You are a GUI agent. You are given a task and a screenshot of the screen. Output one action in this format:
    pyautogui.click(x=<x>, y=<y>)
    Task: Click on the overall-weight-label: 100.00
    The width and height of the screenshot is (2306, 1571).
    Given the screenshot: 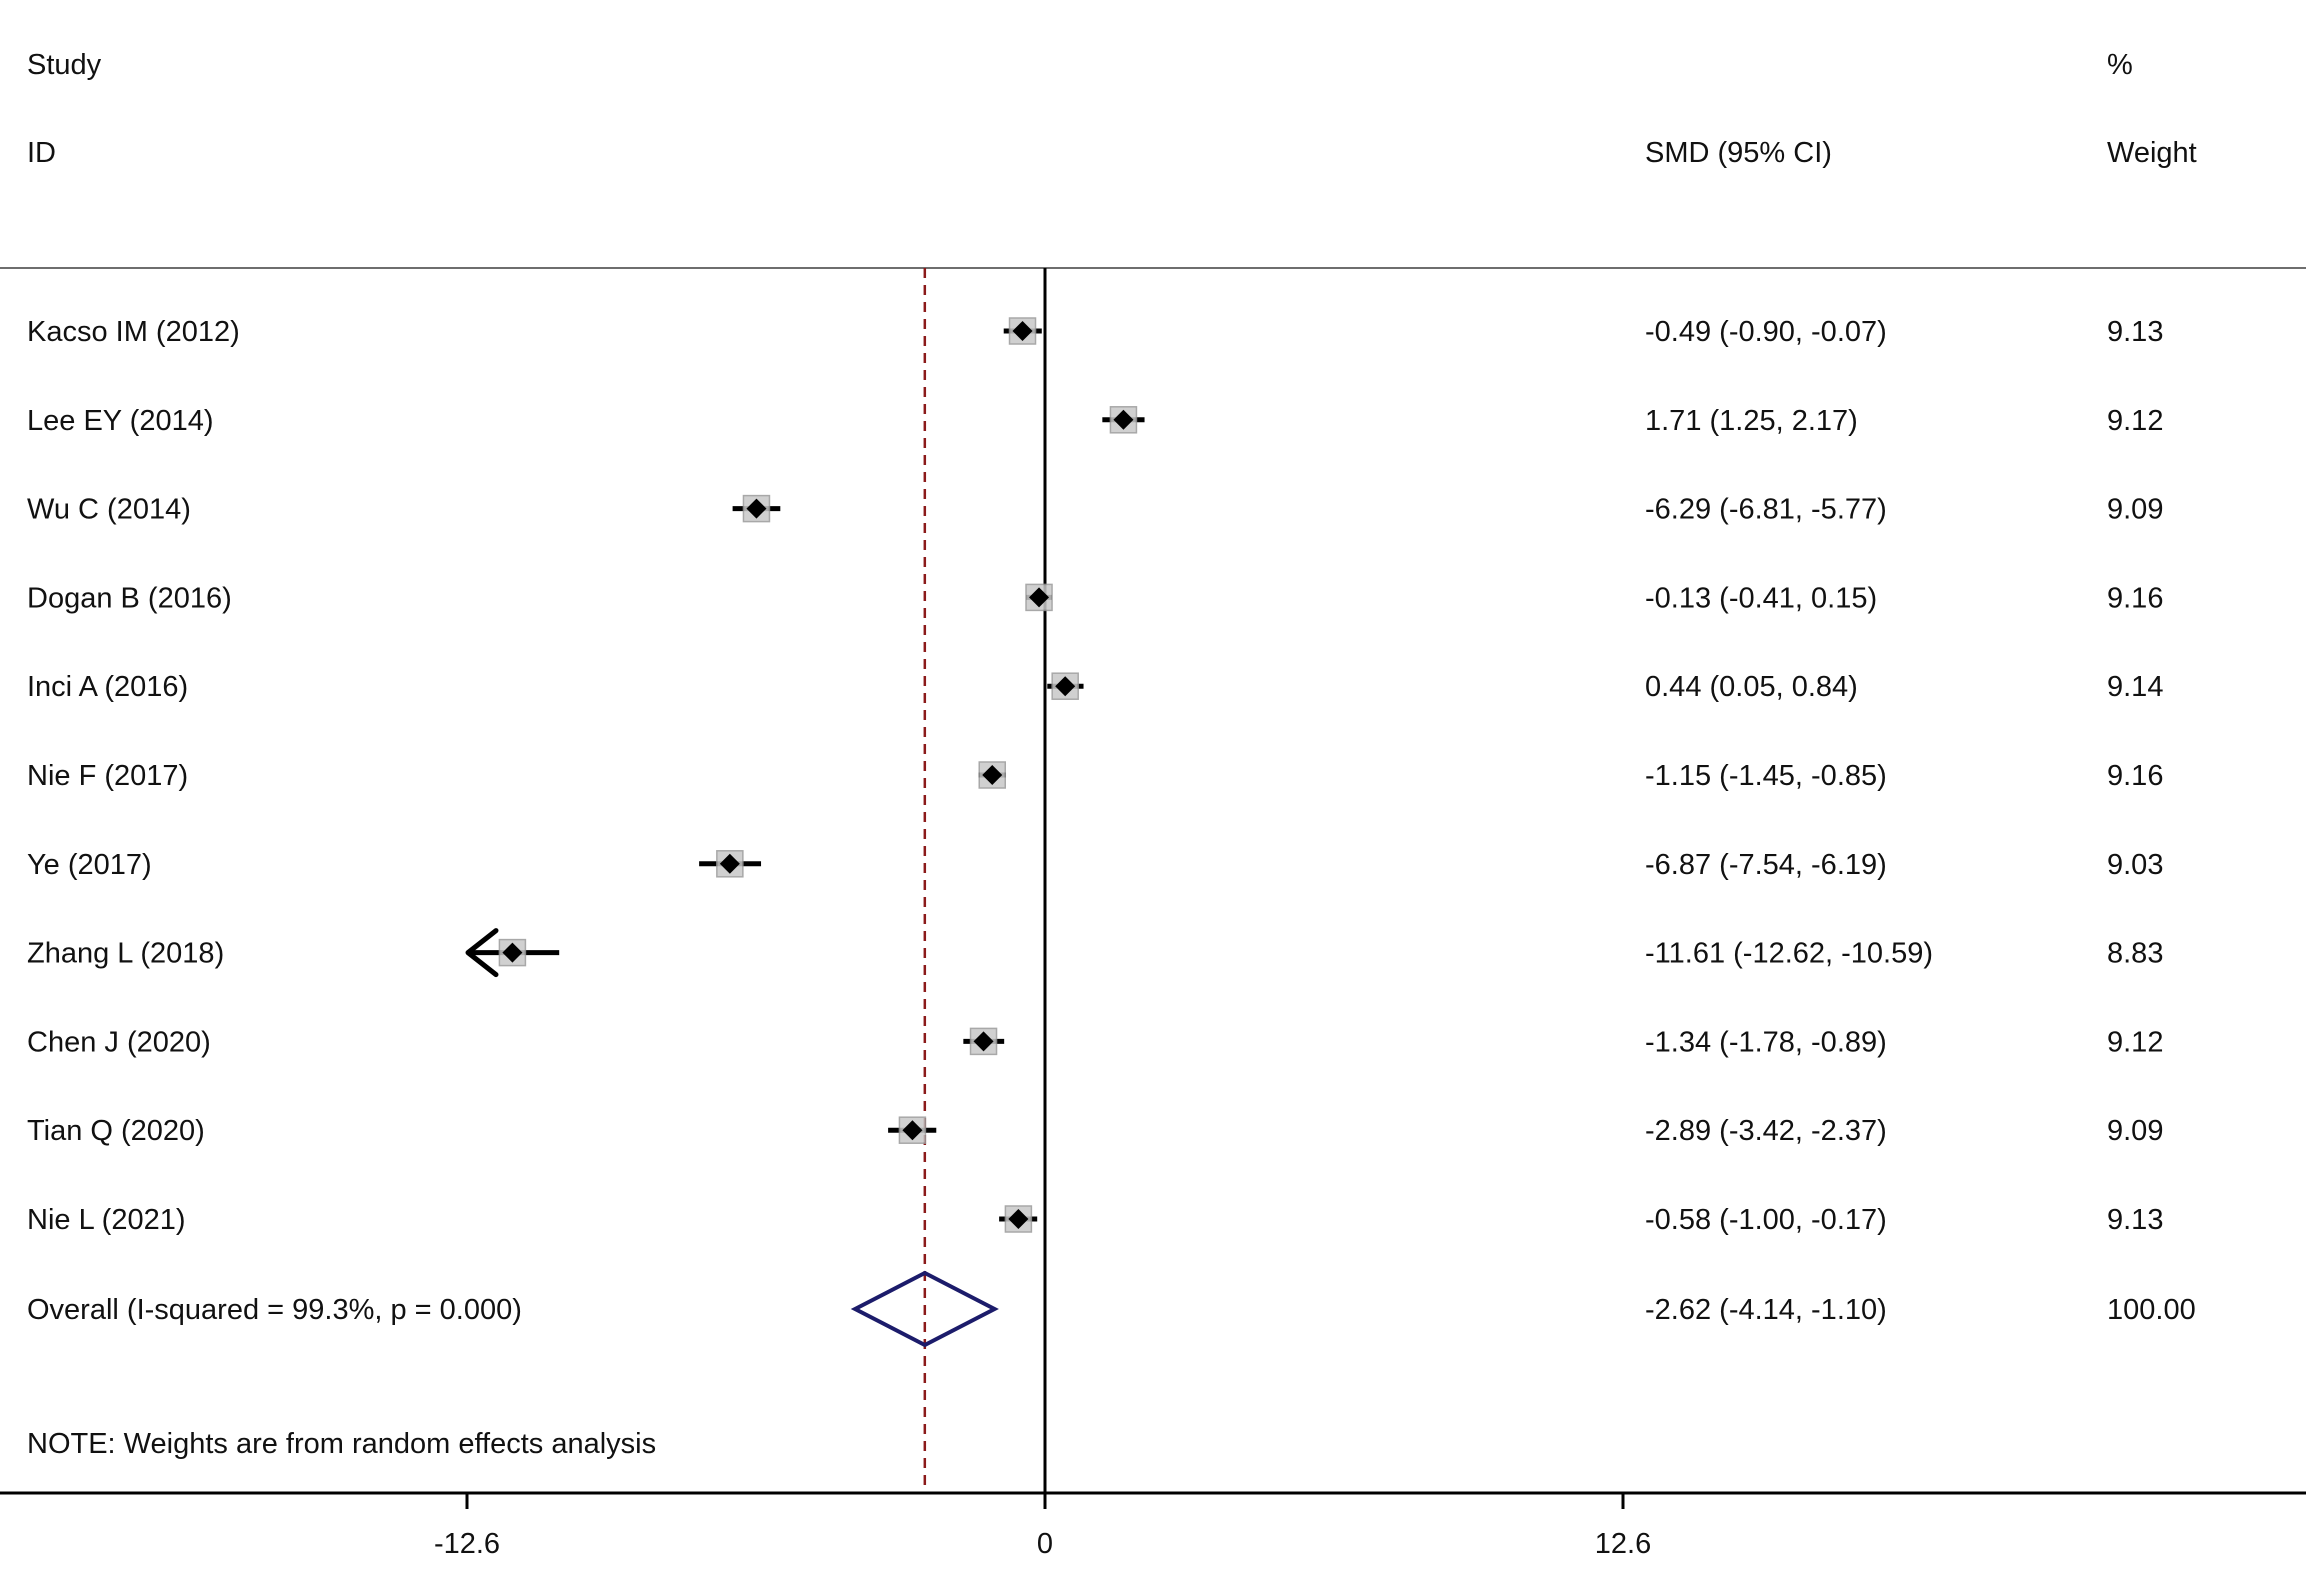 What is the action you would take?
    pyautogui.click(x=2151, y=1310)
    